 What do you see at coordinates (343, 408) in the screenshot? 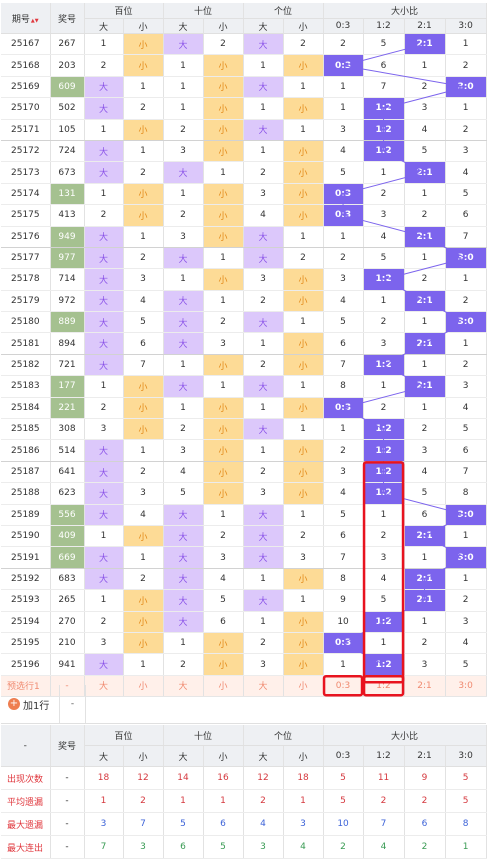
I see `ratio-cell: 0:3` at bounding box center [343, 408].